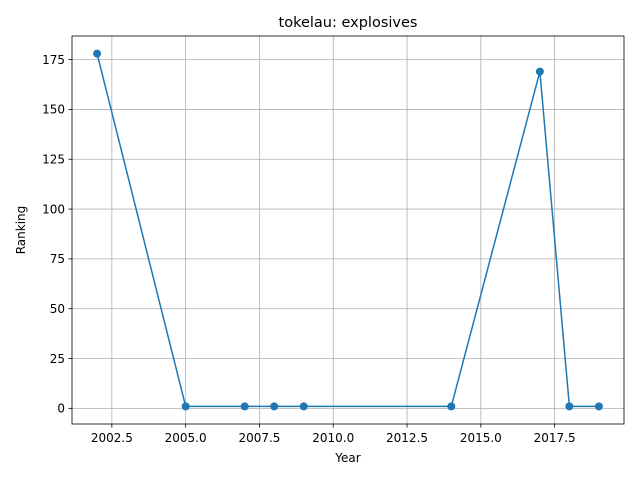 The image size is (640, 480). What do you see at coordinates (61, 409) in the screenshot?
I see `y-tick-label: 0` at bounding box center [61, 409].